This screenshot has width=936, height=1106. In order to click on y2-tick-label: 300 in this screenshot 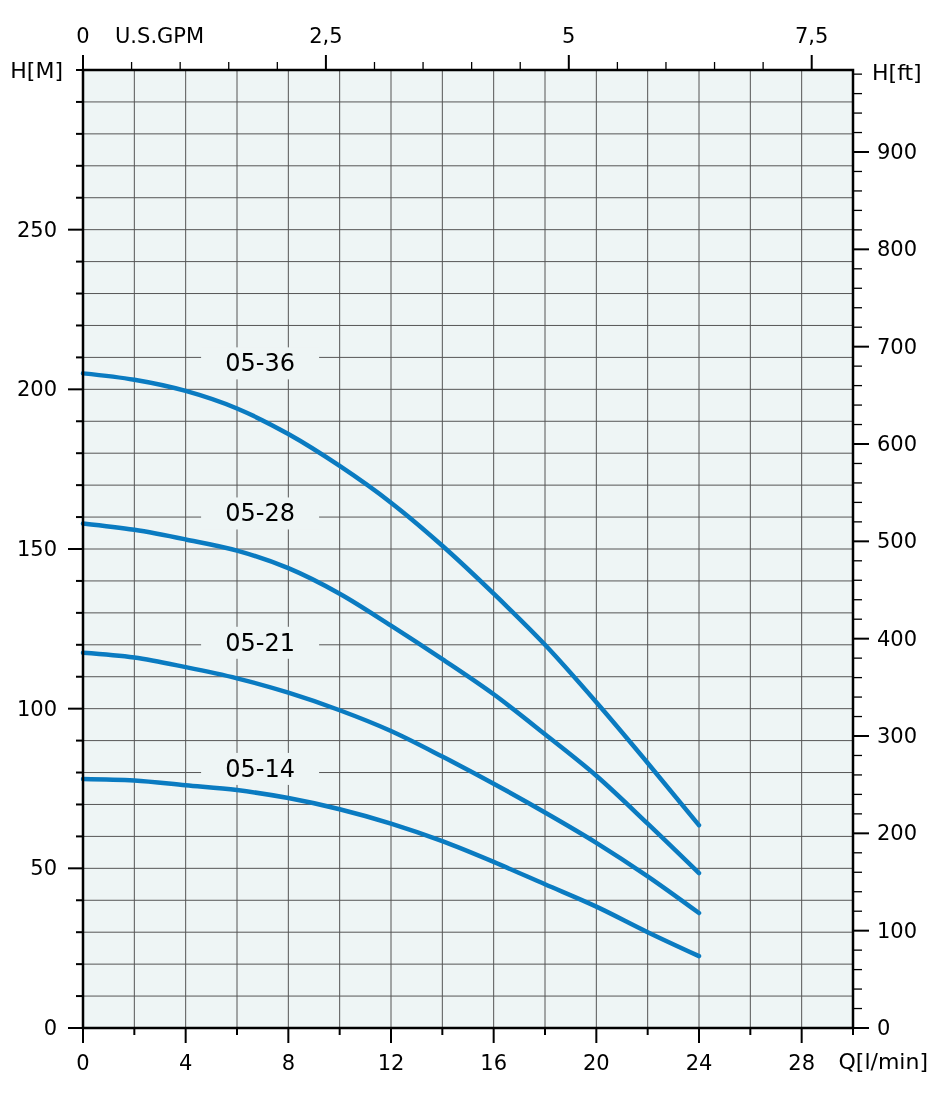, I will do `click(897, 736)`.